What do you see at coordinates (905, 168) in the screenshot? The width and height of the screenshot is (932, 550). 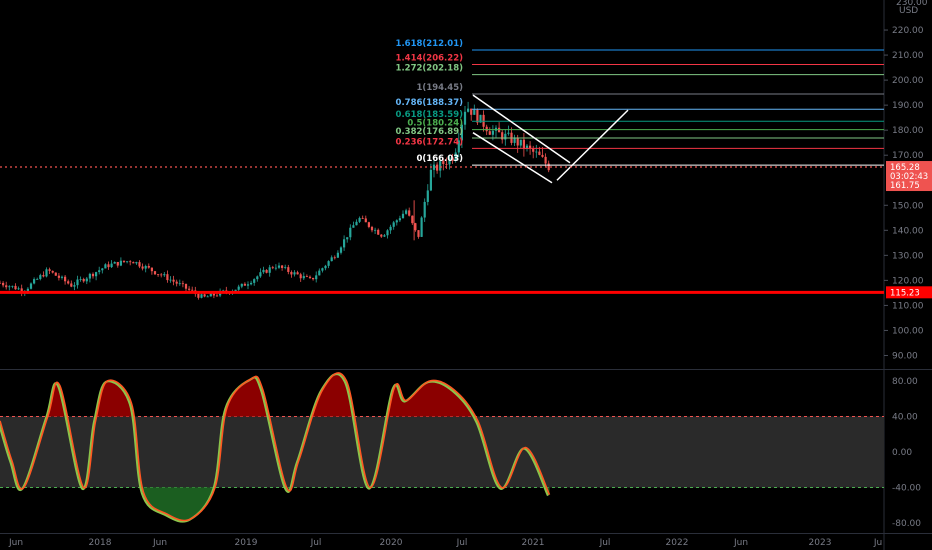 I see `last-price-value: 165.28` at bounding box center [905, 168].